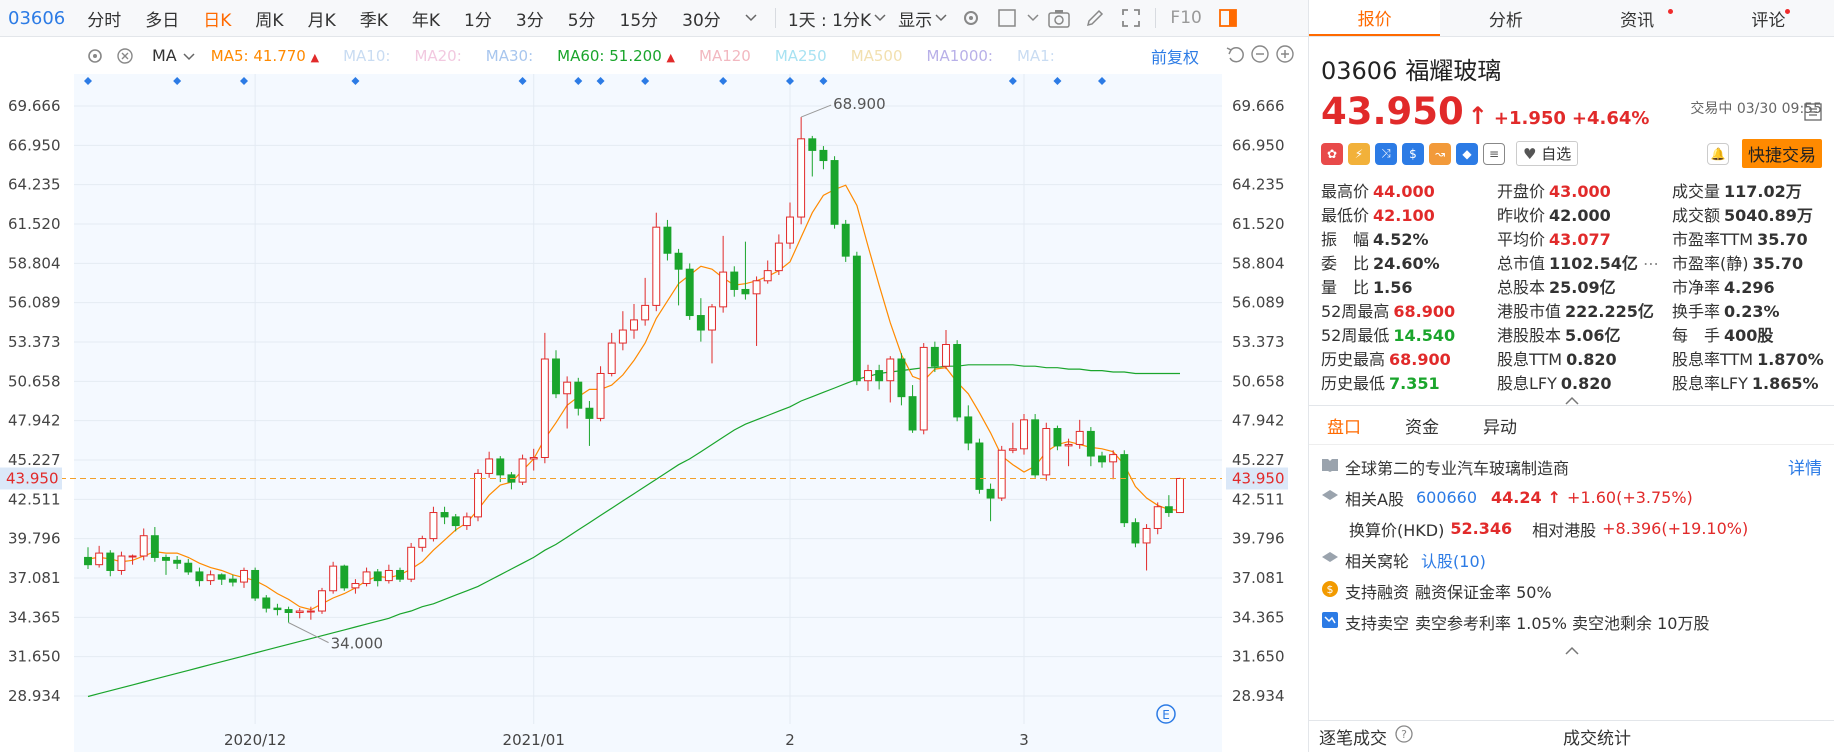  What do you see at coordinates (1554, 497) in the screenshot?
I see `up-arrow-icon: ↑` at bounding box center [1554, 497].